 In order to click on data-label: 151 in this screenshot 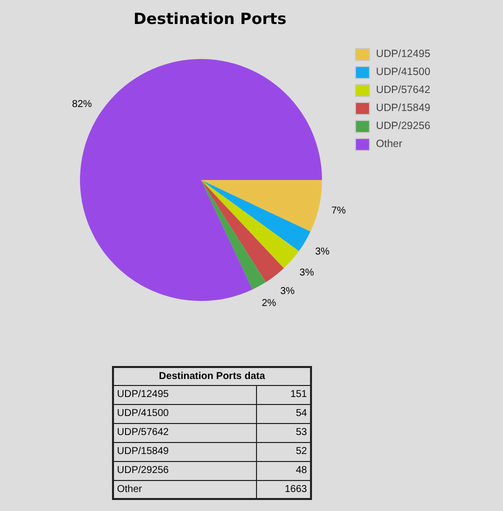, I will do `click(283, 394)`.